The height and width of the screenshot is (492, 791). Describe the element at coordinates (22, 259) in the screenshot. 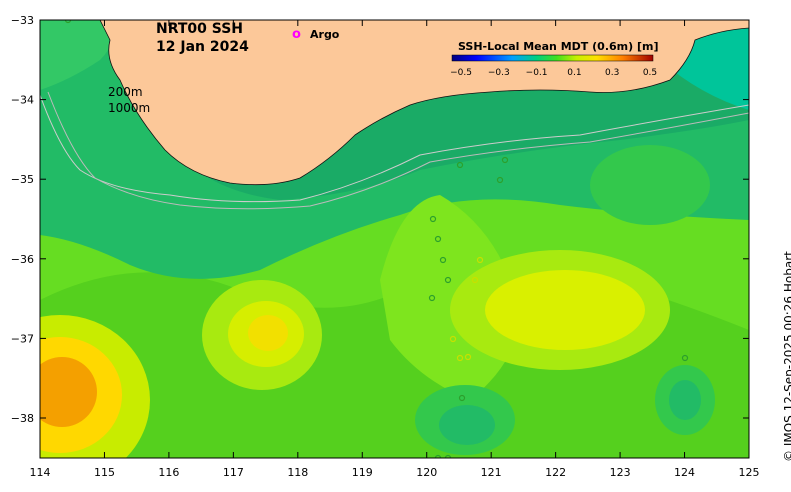

I see `y-tick-label: −36` at that location.